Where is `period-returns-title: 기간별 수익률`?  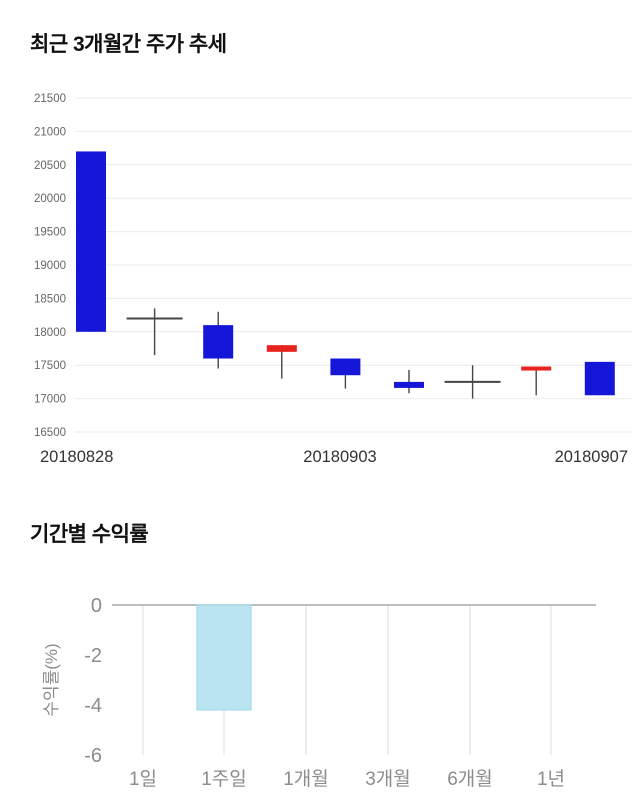
period-returns-title: 기간별 수익률 is located at coordinates (89, 534).